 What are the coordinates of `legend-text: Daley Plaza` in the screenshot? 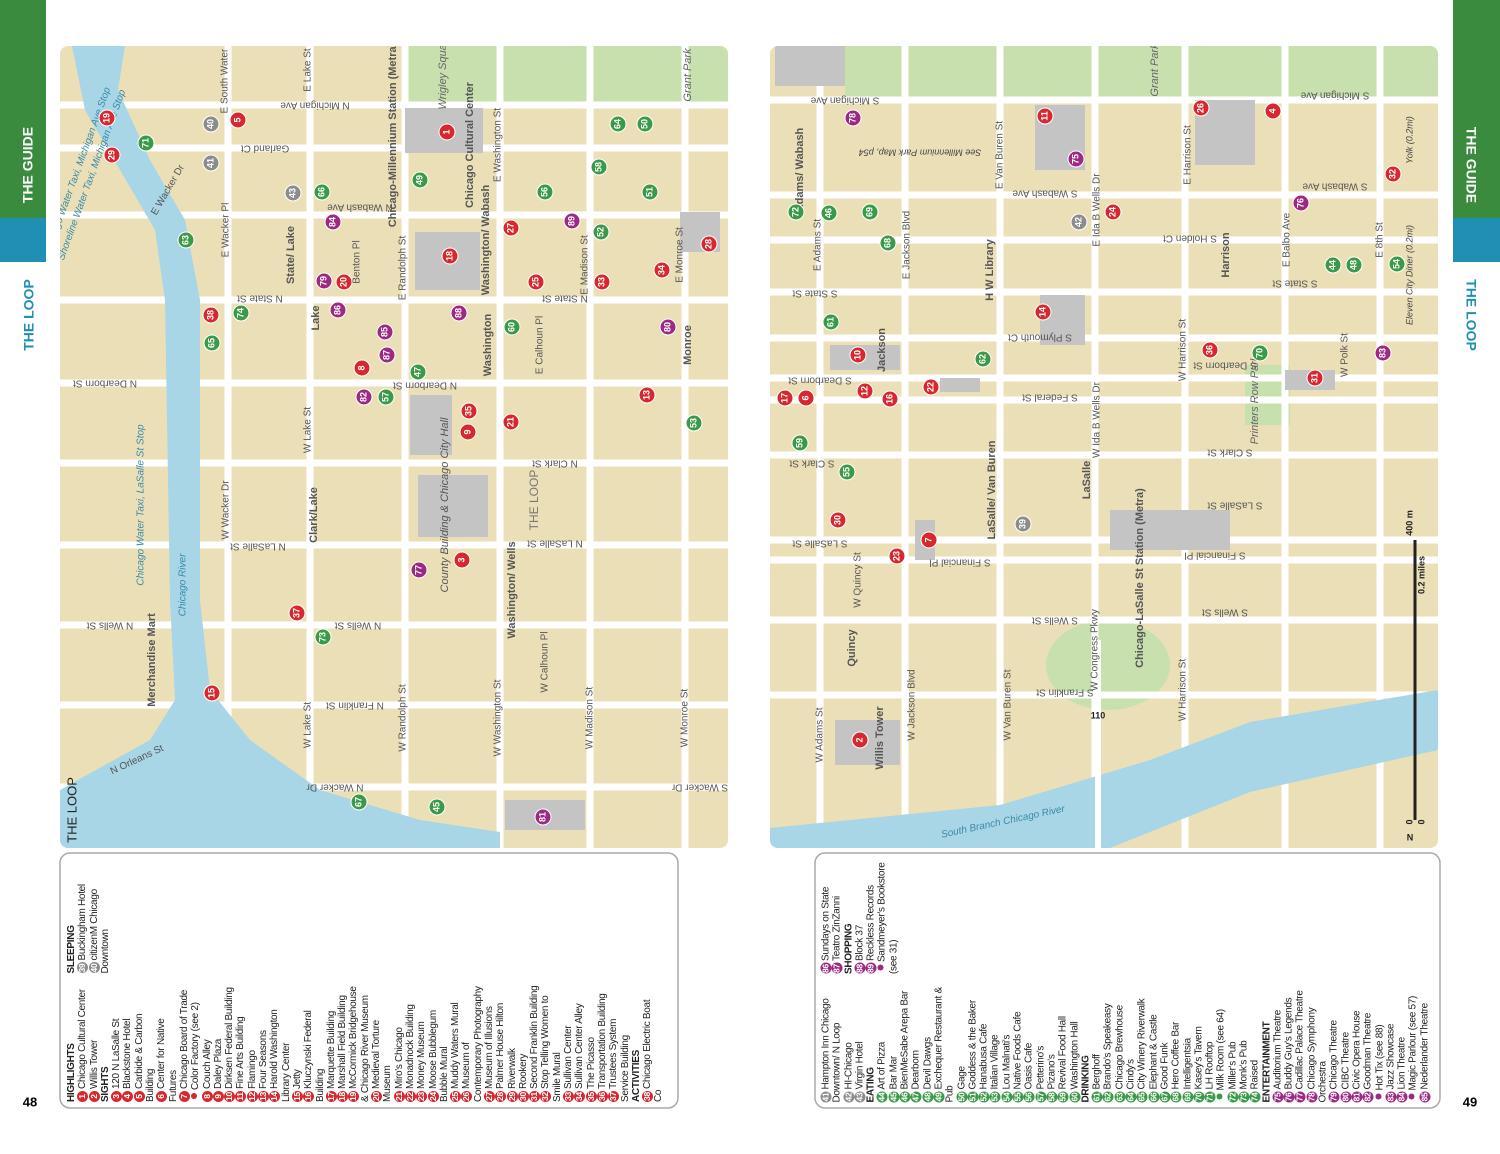 It's located at (218, 1063).